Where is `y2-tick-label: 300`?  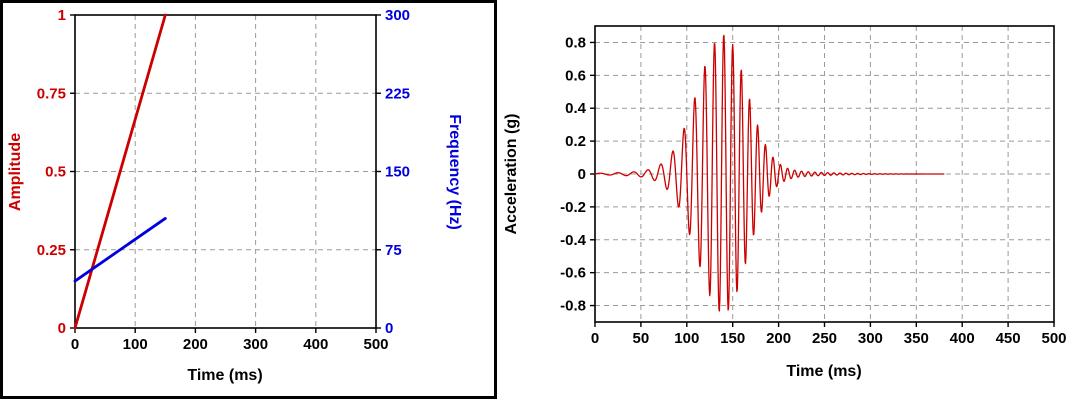
y2-tick-label: 300 is located at coordinates (397, 15).